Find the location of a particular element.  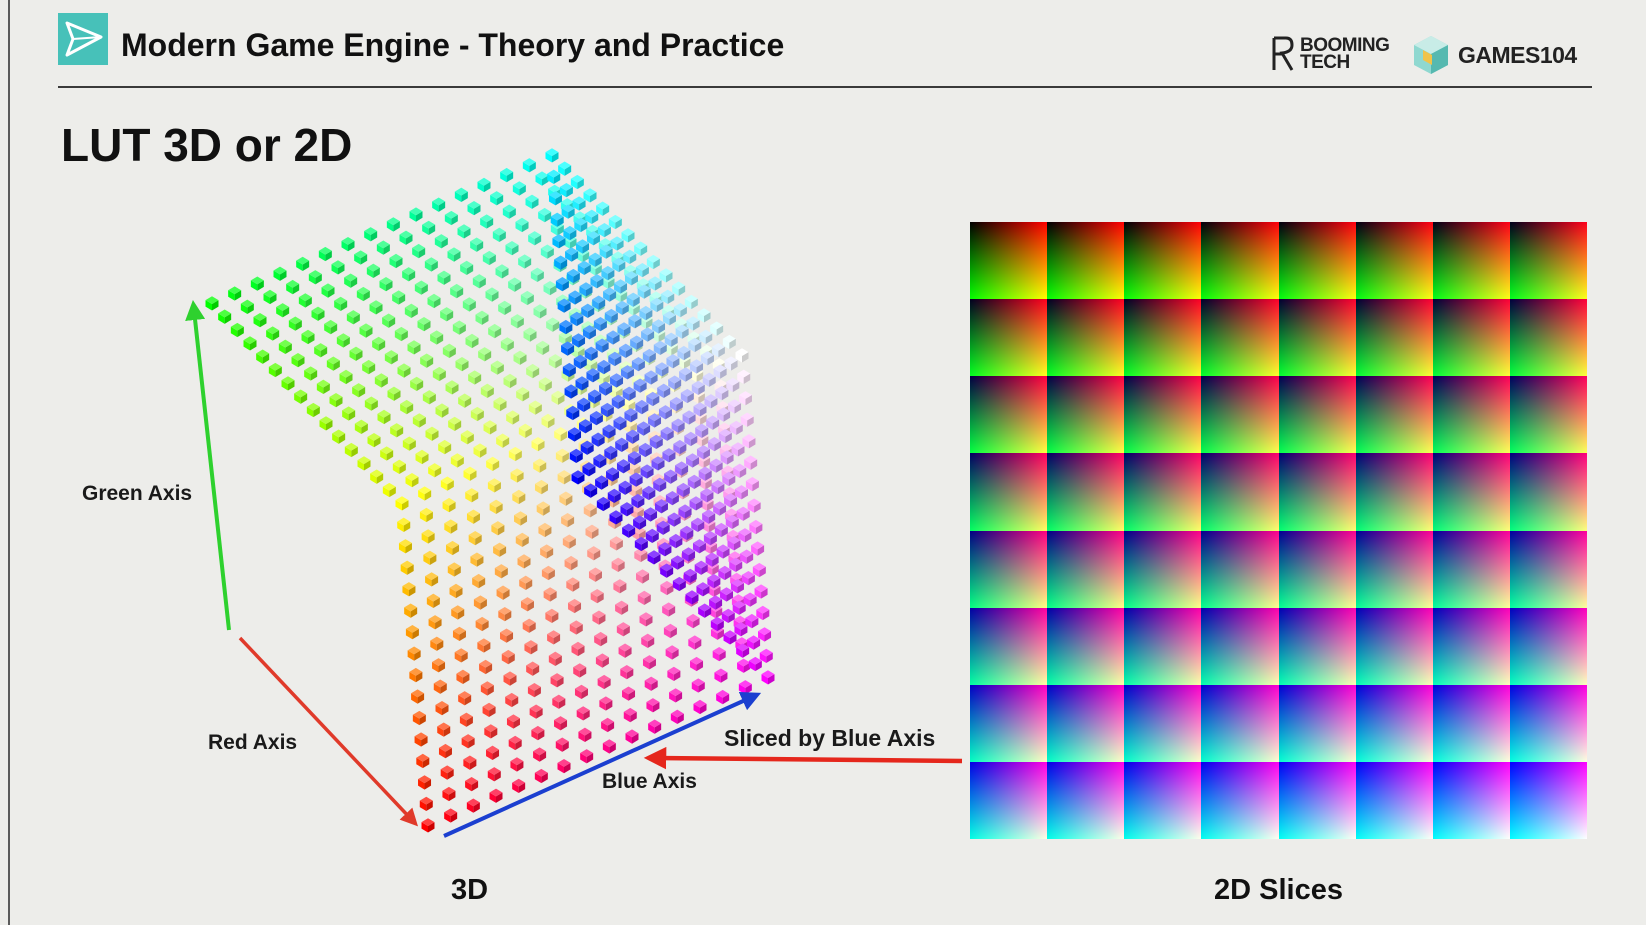

booming-tech-logo: BOOMING TECH is located at coordinates (1330, 54).